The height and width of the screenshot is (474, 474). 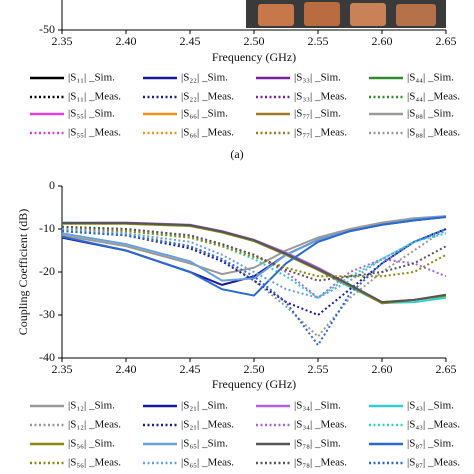 What do you see at coordinates (346, 14) in the screenshot?
I see `photo-inset` at bounding box center [346, 14].